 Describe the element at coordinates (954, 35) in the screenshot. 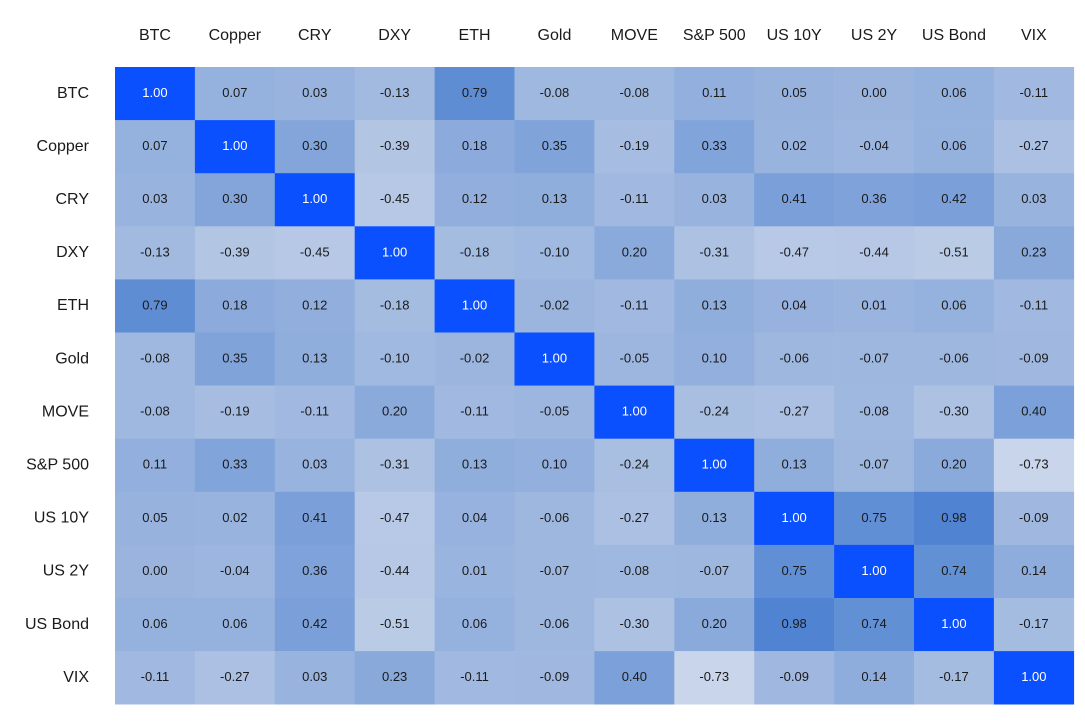

I see `column-label: US Bond` at that location.